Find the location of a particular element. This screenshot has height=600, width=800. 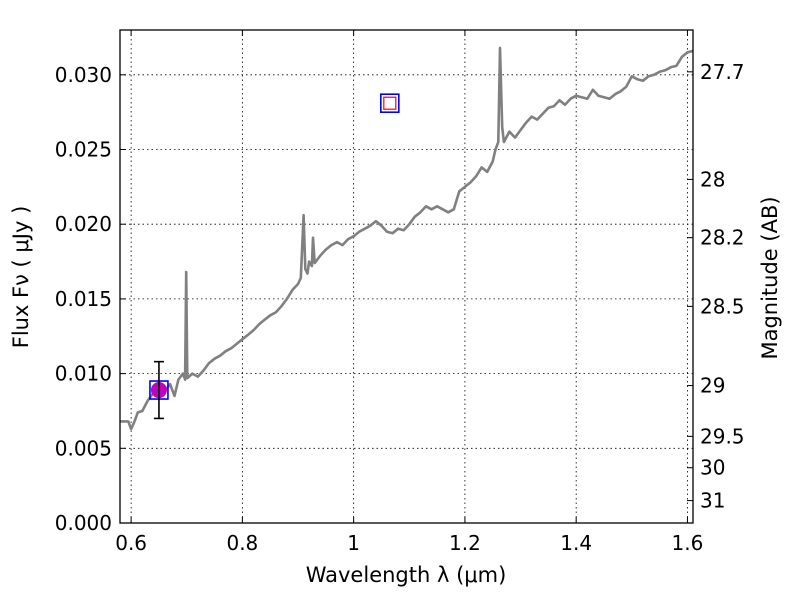

x-tick-label: 1 is located at coordinates (353, 543).